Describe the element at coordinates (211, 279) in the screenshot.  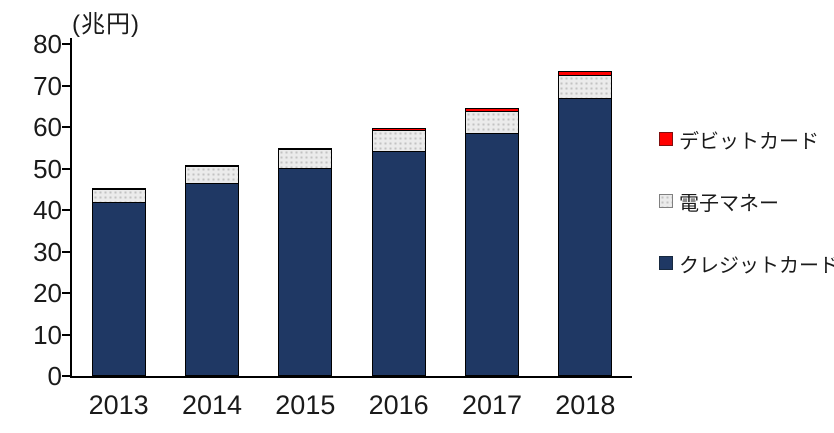
I see `bar-segment-credit-card-2014` at that location.